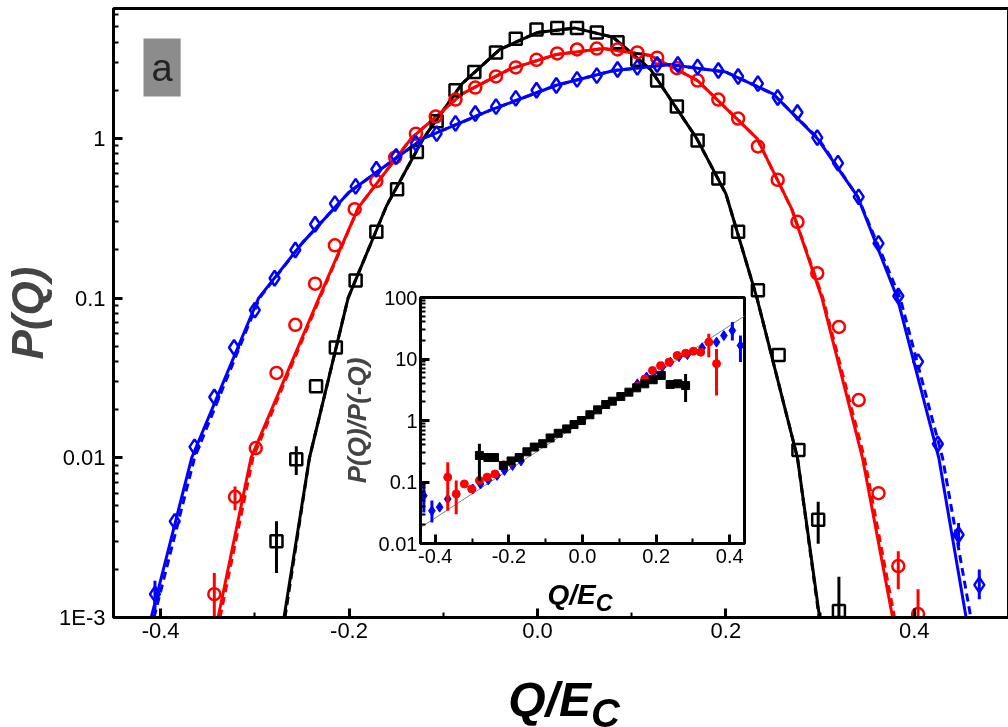 The height and width of the screenshot is (727, 1008). What do you see at coordinates (162, 67) in the screenshot?
I see `annotation: a` at bounding box center [162, 67].